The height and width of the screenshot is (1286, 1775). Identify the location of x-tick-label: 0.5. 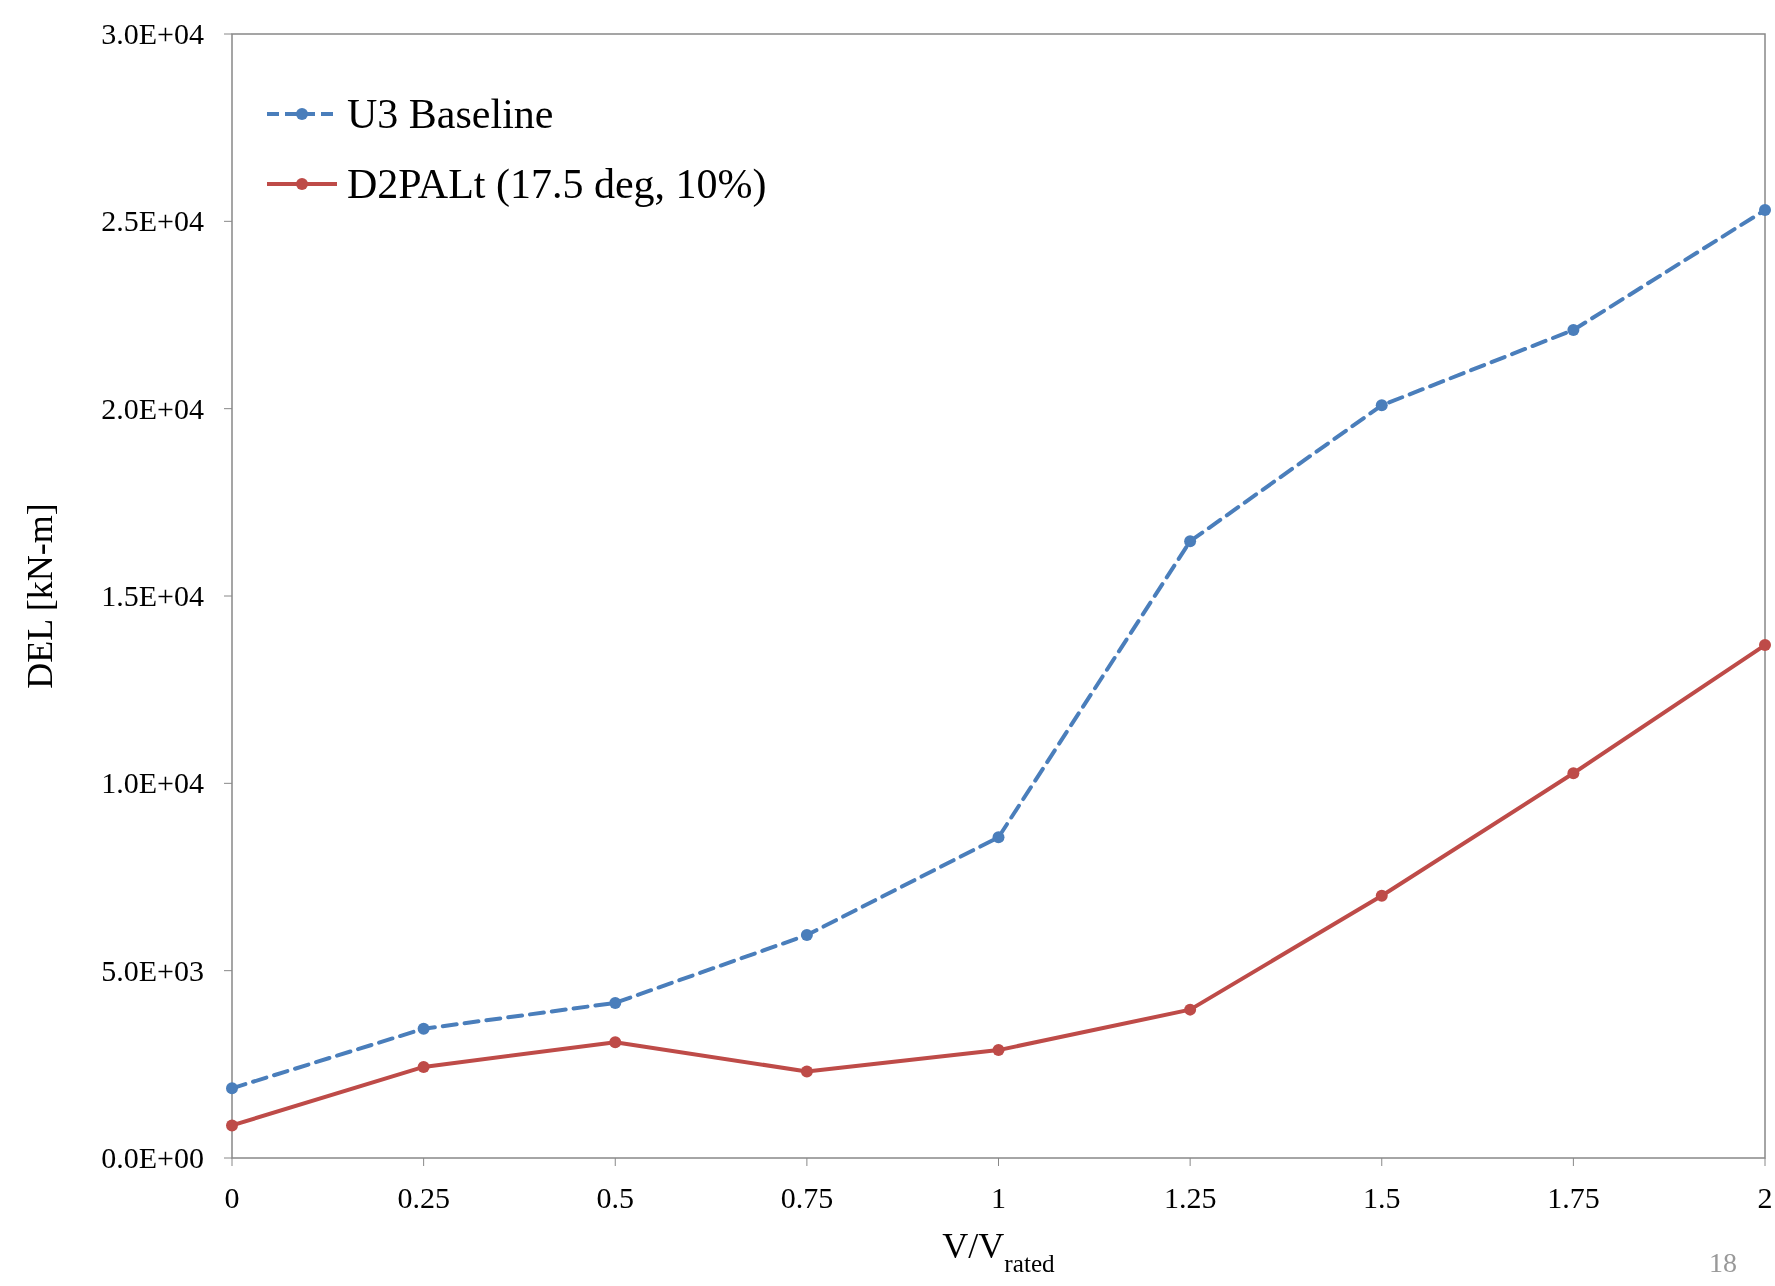
(615, 1197).